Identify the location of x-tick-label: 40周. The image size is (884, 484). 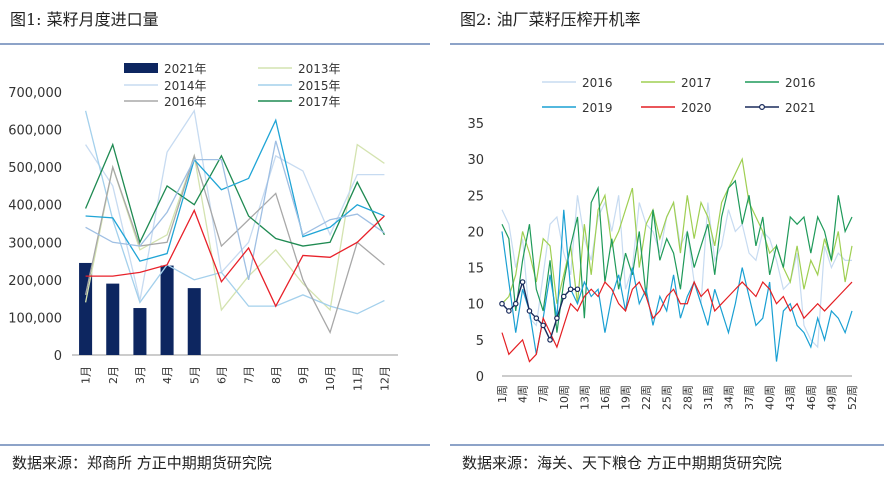
(770, 397).